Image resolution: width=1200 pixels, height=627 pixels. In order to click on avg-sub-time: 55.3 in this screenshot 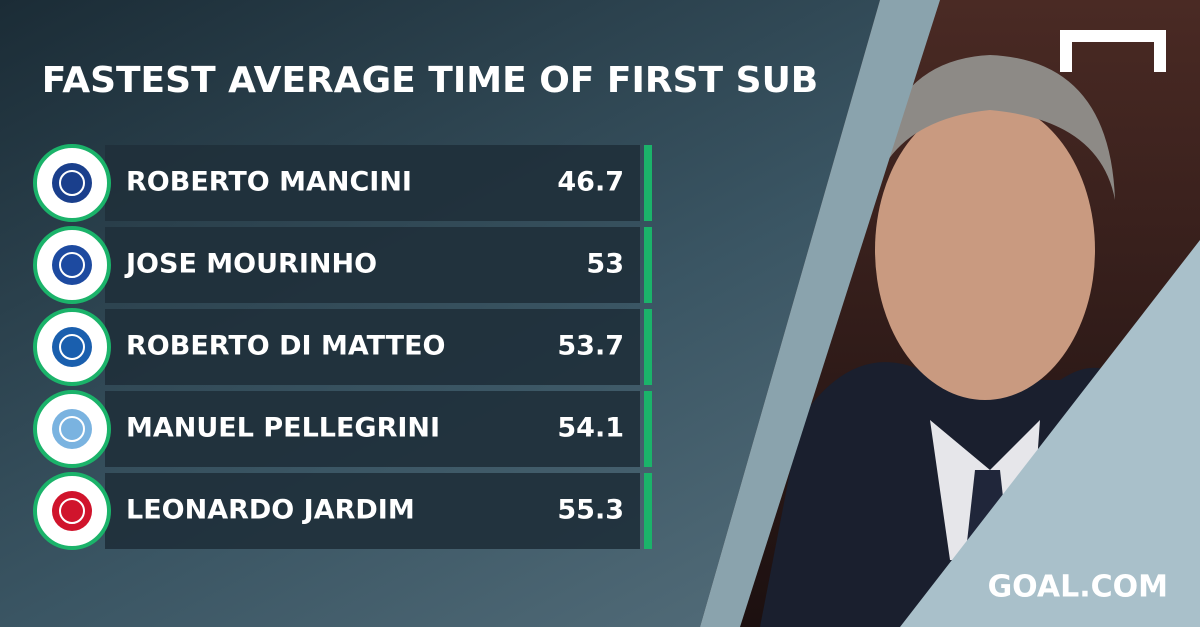, I will do `click(590, 510)`.